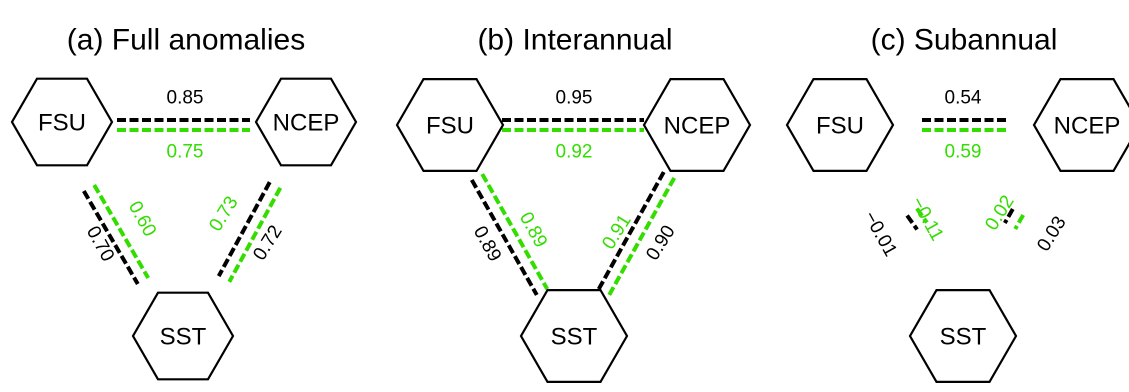 This screenshot has width=1129, height=392. I want to click on panel-title: (c) Subannual, so click(964, 40).